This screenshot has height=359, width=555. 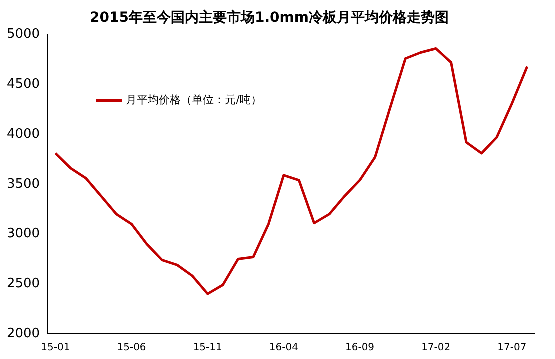 What do you see at coordinates (131, 348) in the screenshot?
I see `x-tick-label: 15-06` at bounding box center [131, 348].